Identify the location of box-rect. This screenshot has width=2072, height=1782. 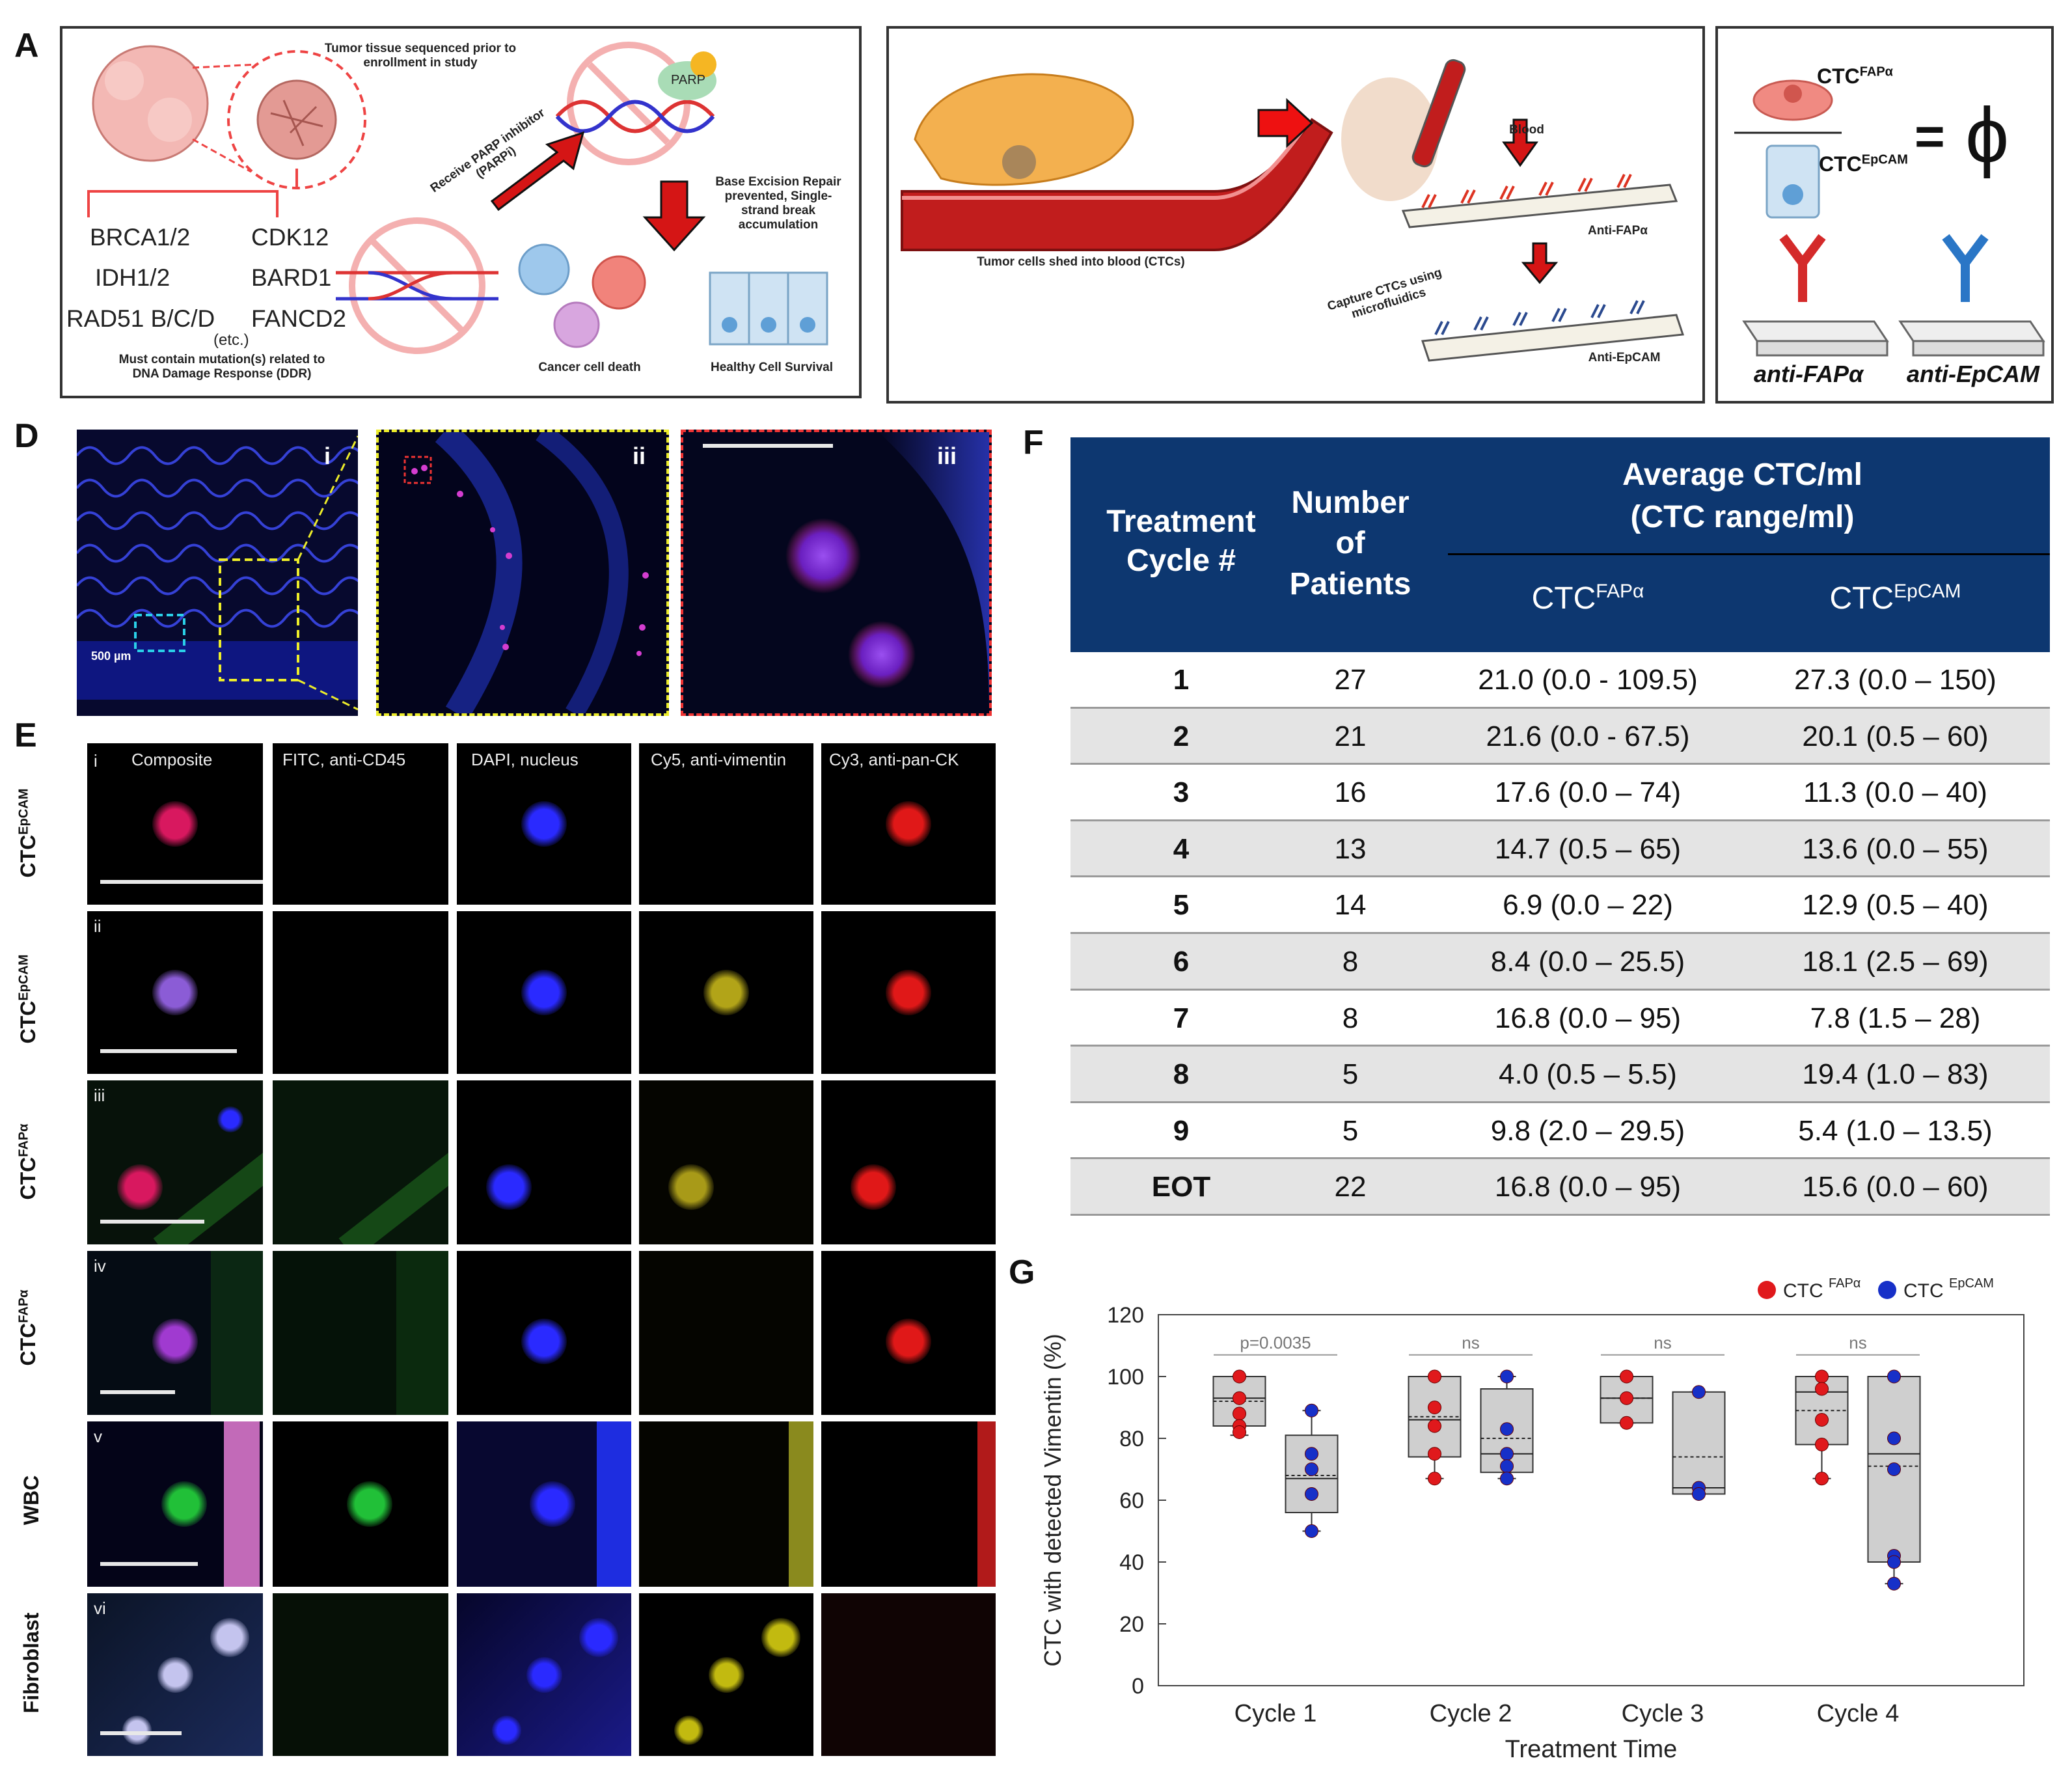
(1699, 1443).